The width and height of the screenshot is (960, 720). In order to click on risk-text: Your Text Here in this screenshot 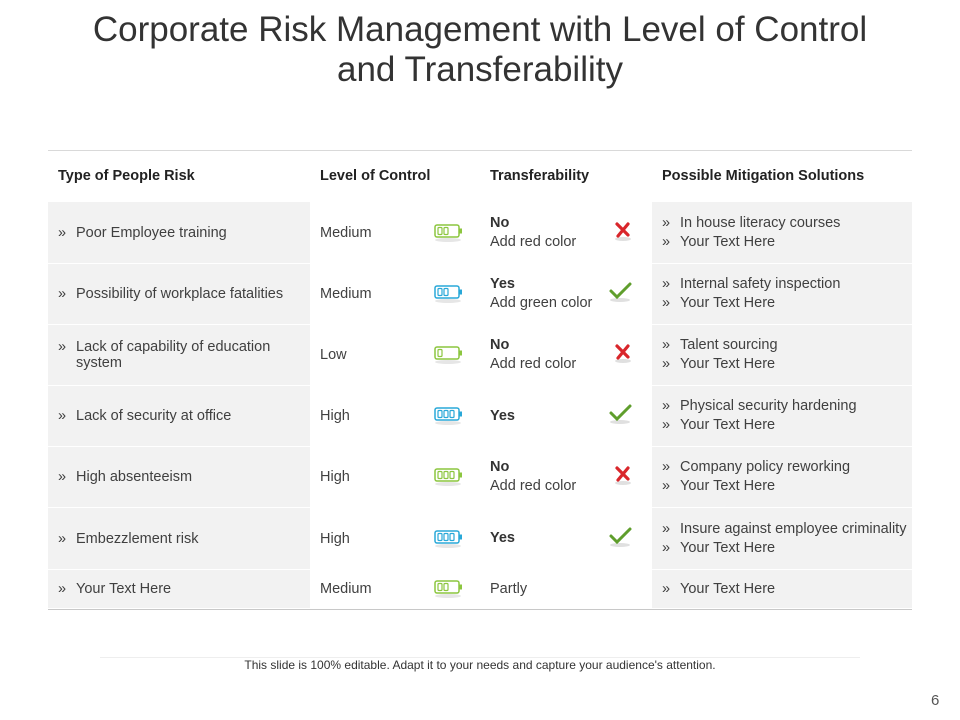, I will do `click(114, 589)`.